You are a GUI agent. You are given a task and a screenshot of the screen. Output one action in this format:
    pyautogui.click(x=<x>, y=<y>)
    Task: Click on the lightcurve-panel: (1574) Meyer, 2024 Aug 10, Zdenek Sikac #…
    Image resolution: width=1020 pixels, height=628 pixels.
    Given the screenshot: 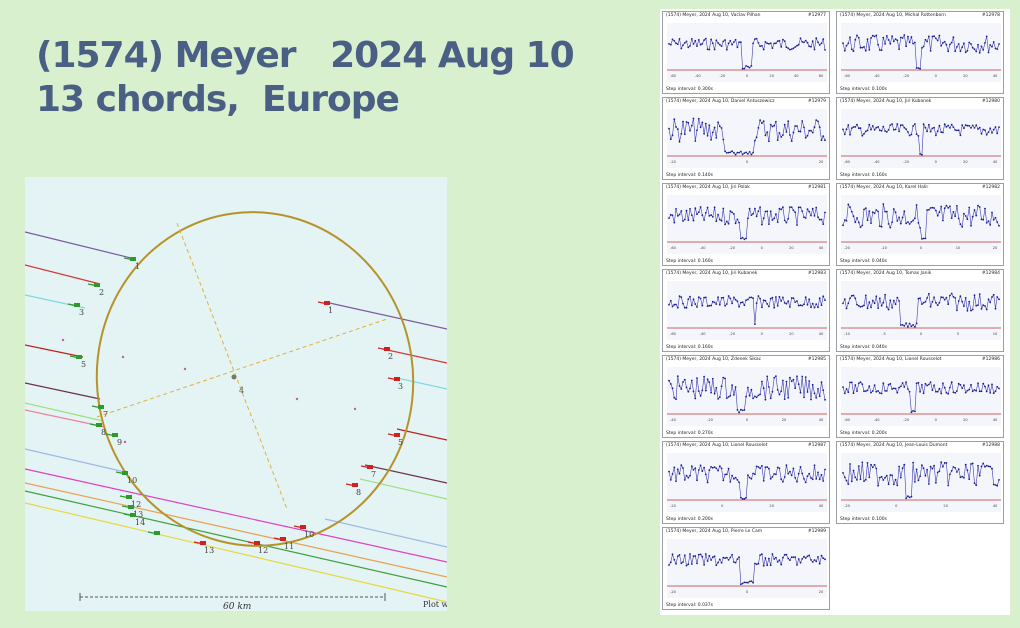 What is the action you would take?
    pyautogui.click(x=746, y=396)
    